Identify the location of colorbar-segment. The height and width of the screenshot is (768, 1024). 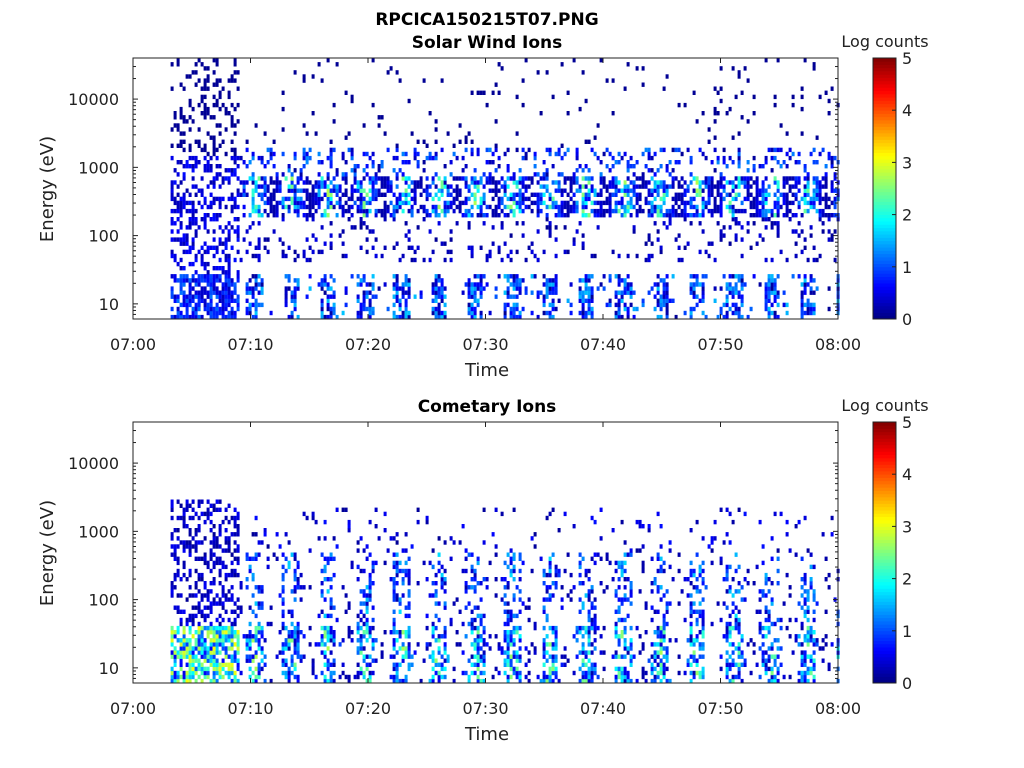
(884, 121).